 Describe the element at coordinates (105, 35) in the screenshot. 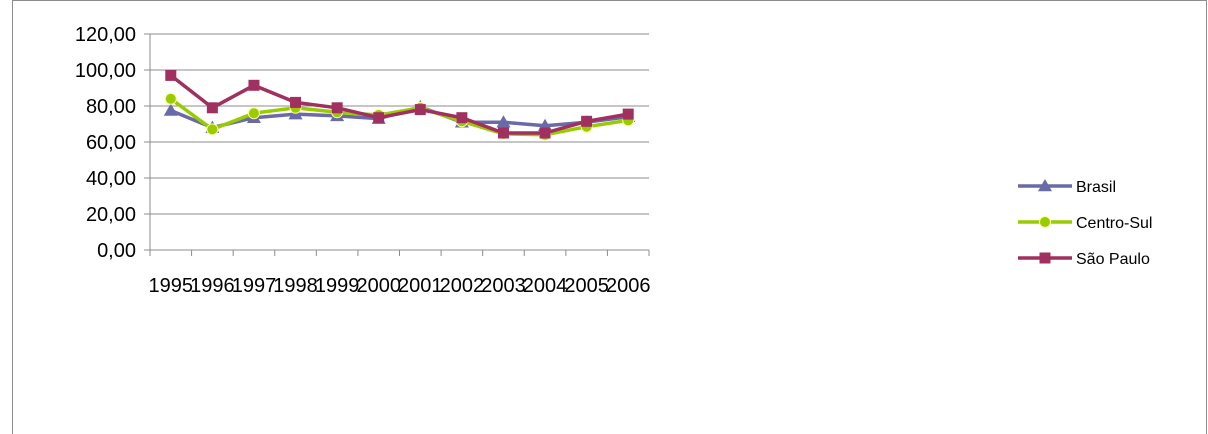

I see `y-tick-label: 120,00` at that location.